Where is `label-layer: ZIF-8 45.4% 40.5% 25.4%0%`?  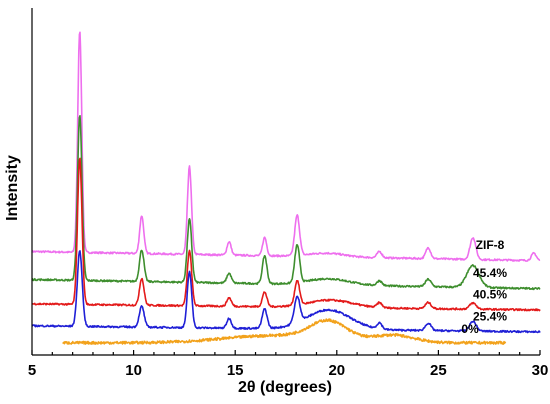 label-layer: ZIF-8 45.4% 40.5% 25.4%0% is located at coordinates (484, 287).